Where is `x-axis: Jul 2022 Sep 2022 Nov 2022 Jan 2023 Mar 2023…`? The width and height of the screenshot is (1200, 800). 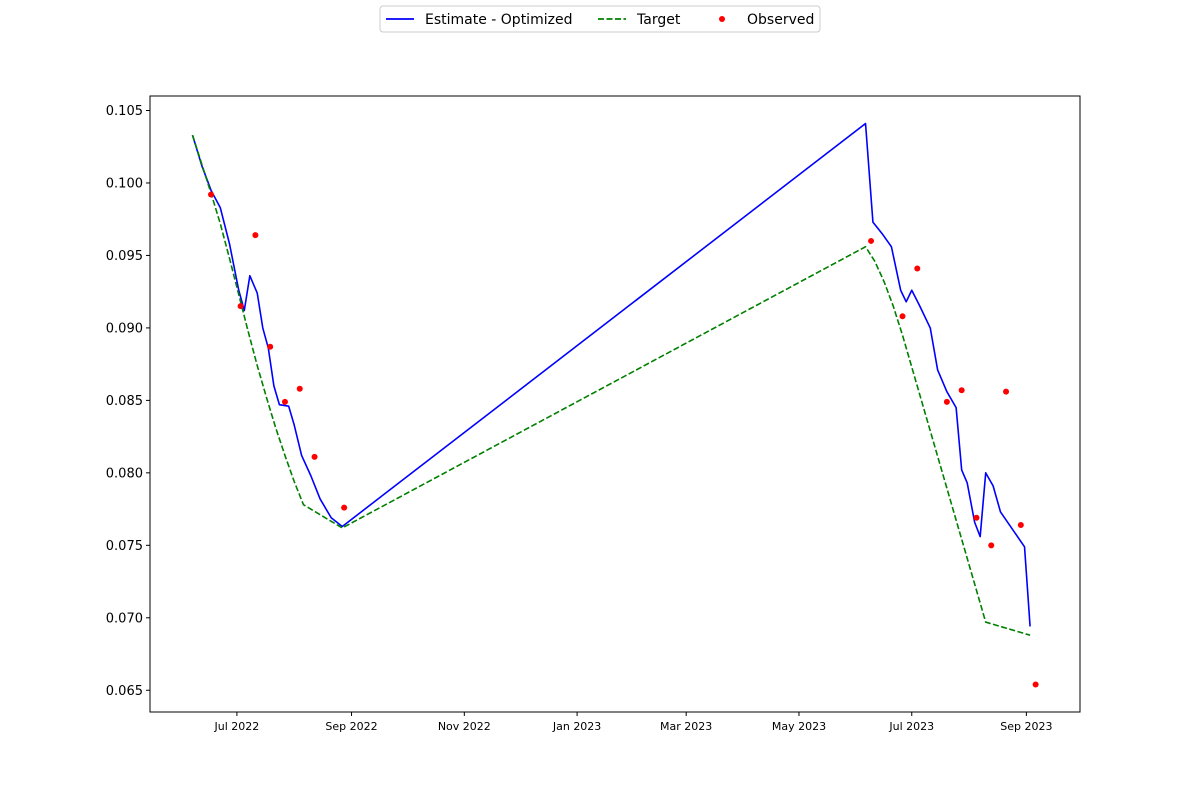
x-axis: Jul 2022 Sep 2022 Nov 2022 Jan 2023 Mar 2023… is located at coordinates (633, 722).